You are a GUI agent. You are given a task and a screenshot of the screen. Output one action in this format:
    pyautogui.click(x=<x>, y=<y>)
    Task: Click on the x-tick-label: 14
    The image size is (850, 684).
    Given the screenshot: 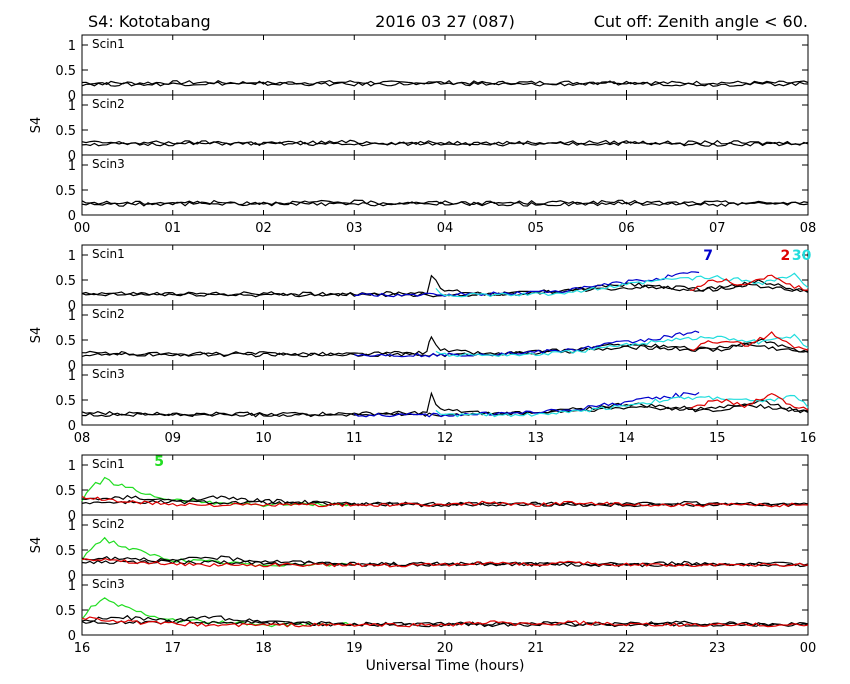 What is the action you would take?
    pyautogui.click(x=626, y=438)
    